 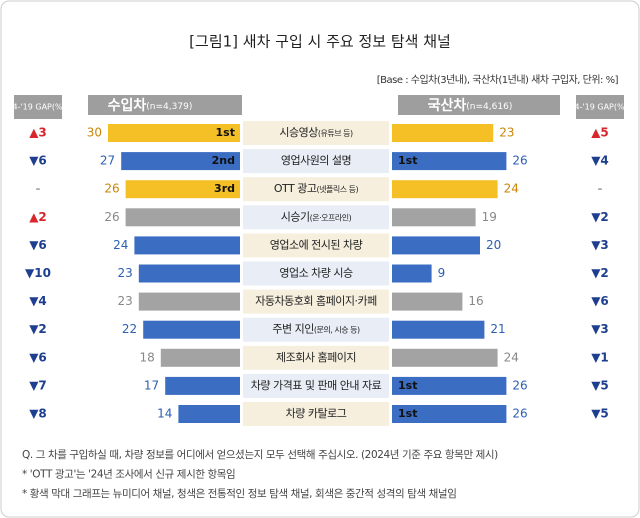 I want to click on category-note: (유튜브 등), so click(x=335, y=133).